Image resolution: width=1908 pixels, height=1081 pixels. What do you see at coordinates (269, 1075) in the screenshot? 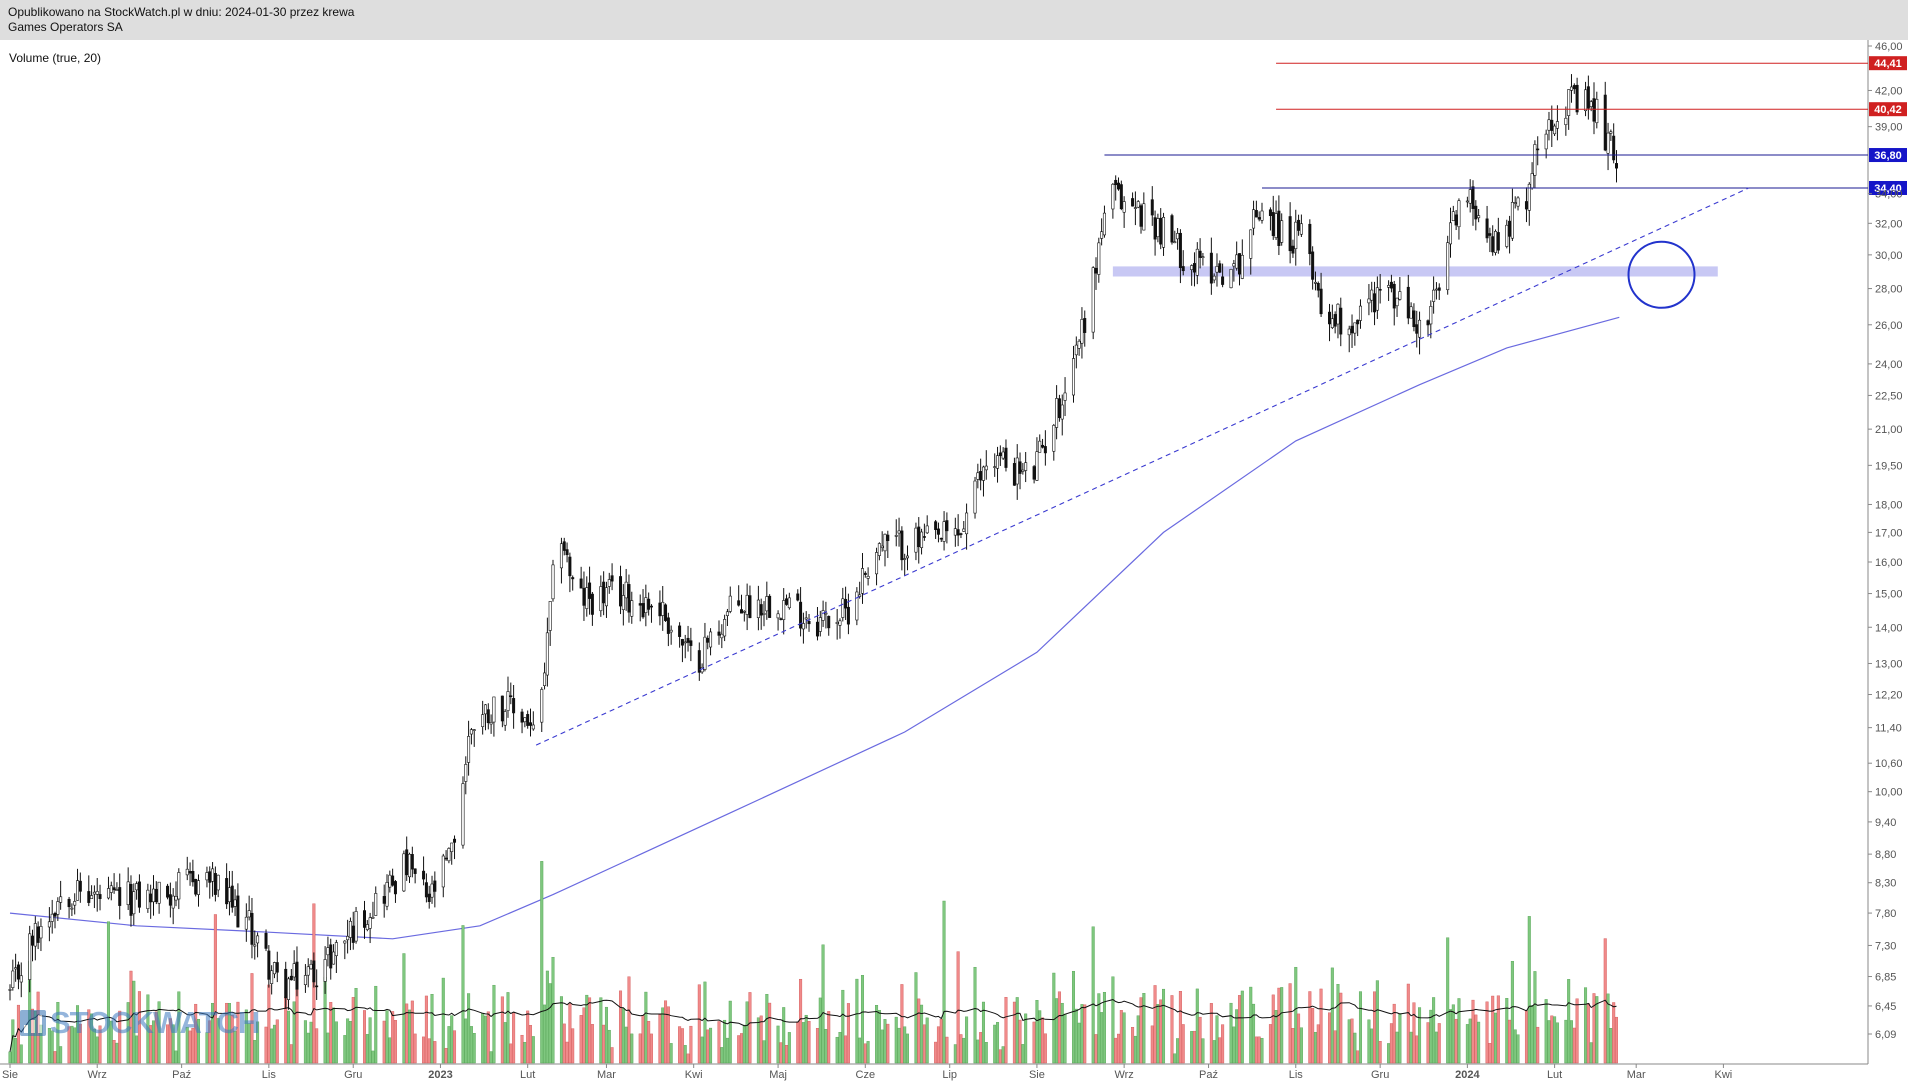
I see `time-tick-label: Lis` at bounding box center [269, 1075].